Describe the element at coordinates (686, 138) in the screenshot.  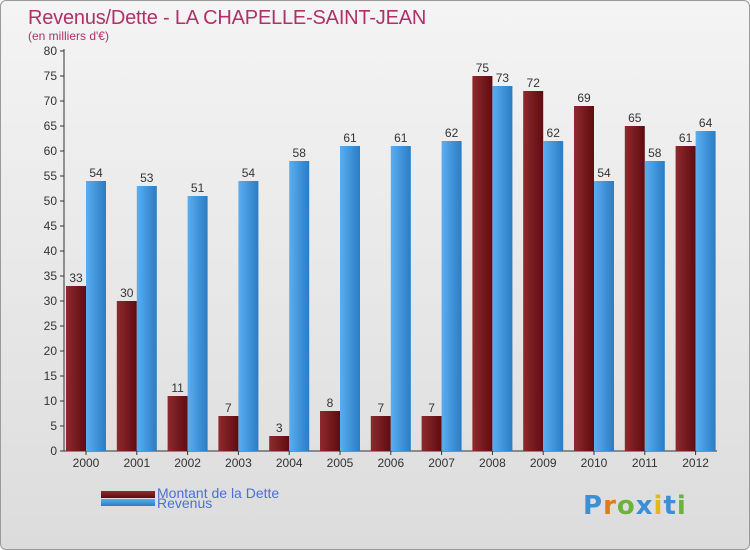
I see `data-label-dette: 61` at that location.